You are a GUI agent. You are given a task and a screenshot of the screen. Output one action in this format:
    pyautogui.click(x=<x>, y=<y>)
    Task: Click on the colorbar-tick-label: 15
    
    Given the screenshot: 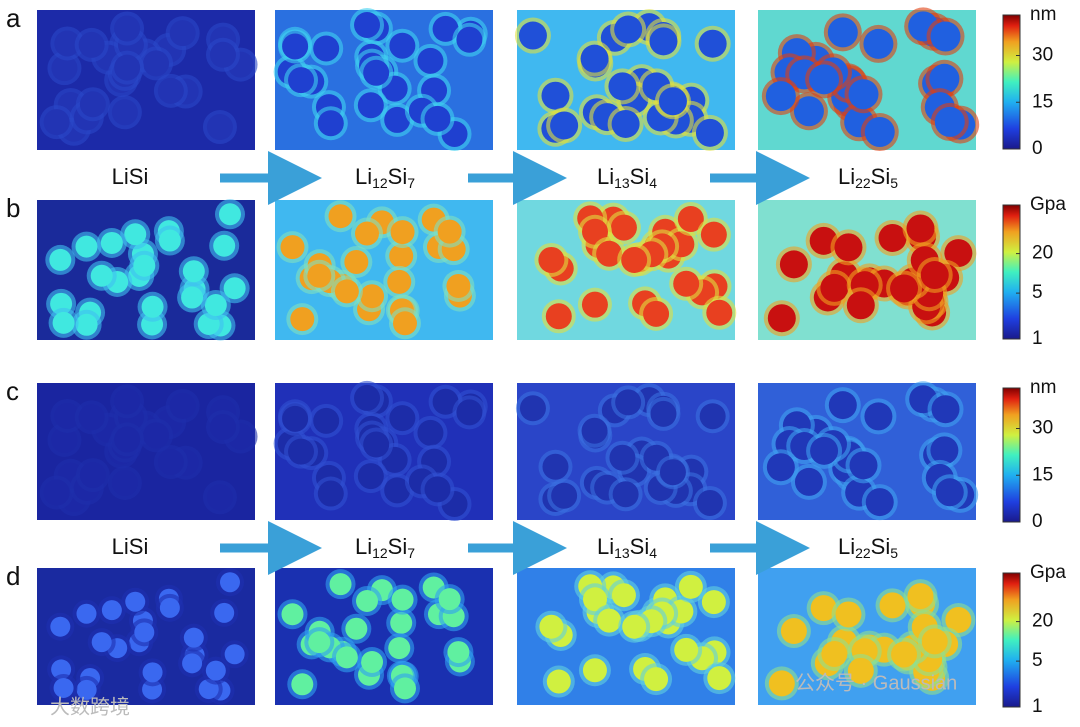 What is the action you would take?
    pyautogui.click(x=1042, y=101)
    